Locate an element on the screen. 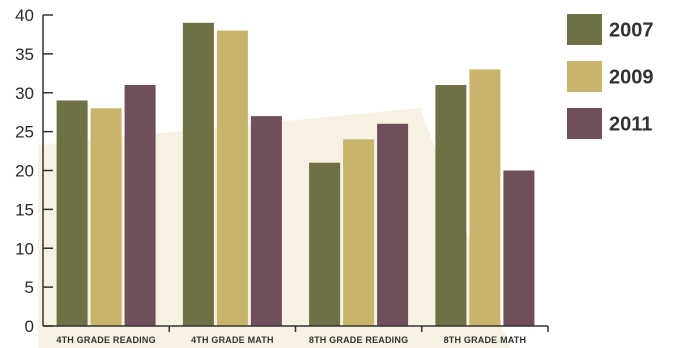 This screenshot has width=678, height=348. x-category-label-1: 4TH GRADE READING is located at coordinates (105, 340).